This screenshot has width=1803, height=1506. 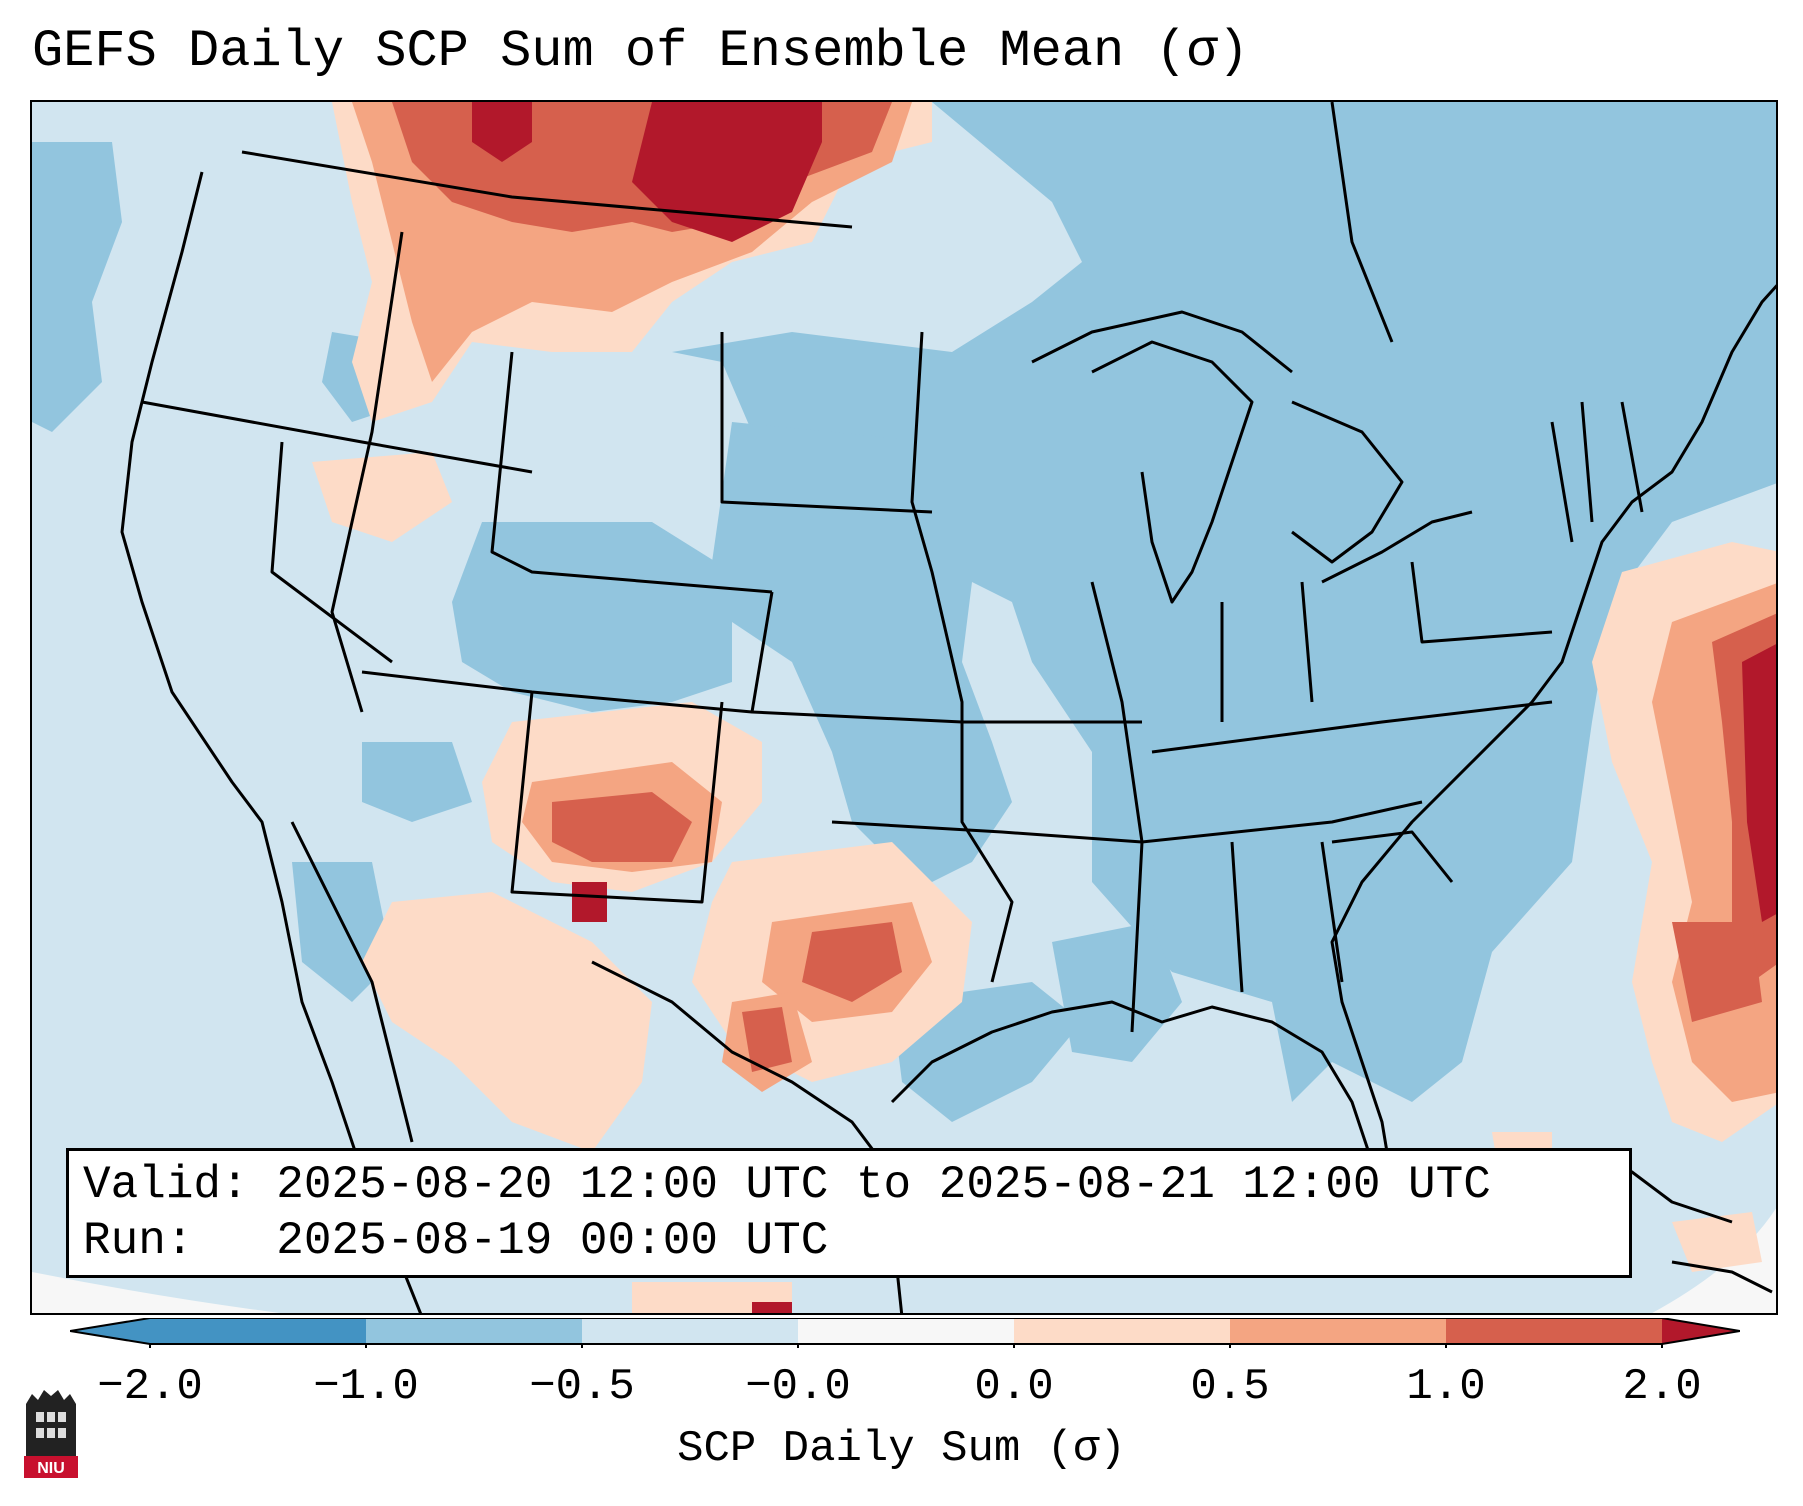 I want to click on state-line-pa, so click(x=1481, y=602).